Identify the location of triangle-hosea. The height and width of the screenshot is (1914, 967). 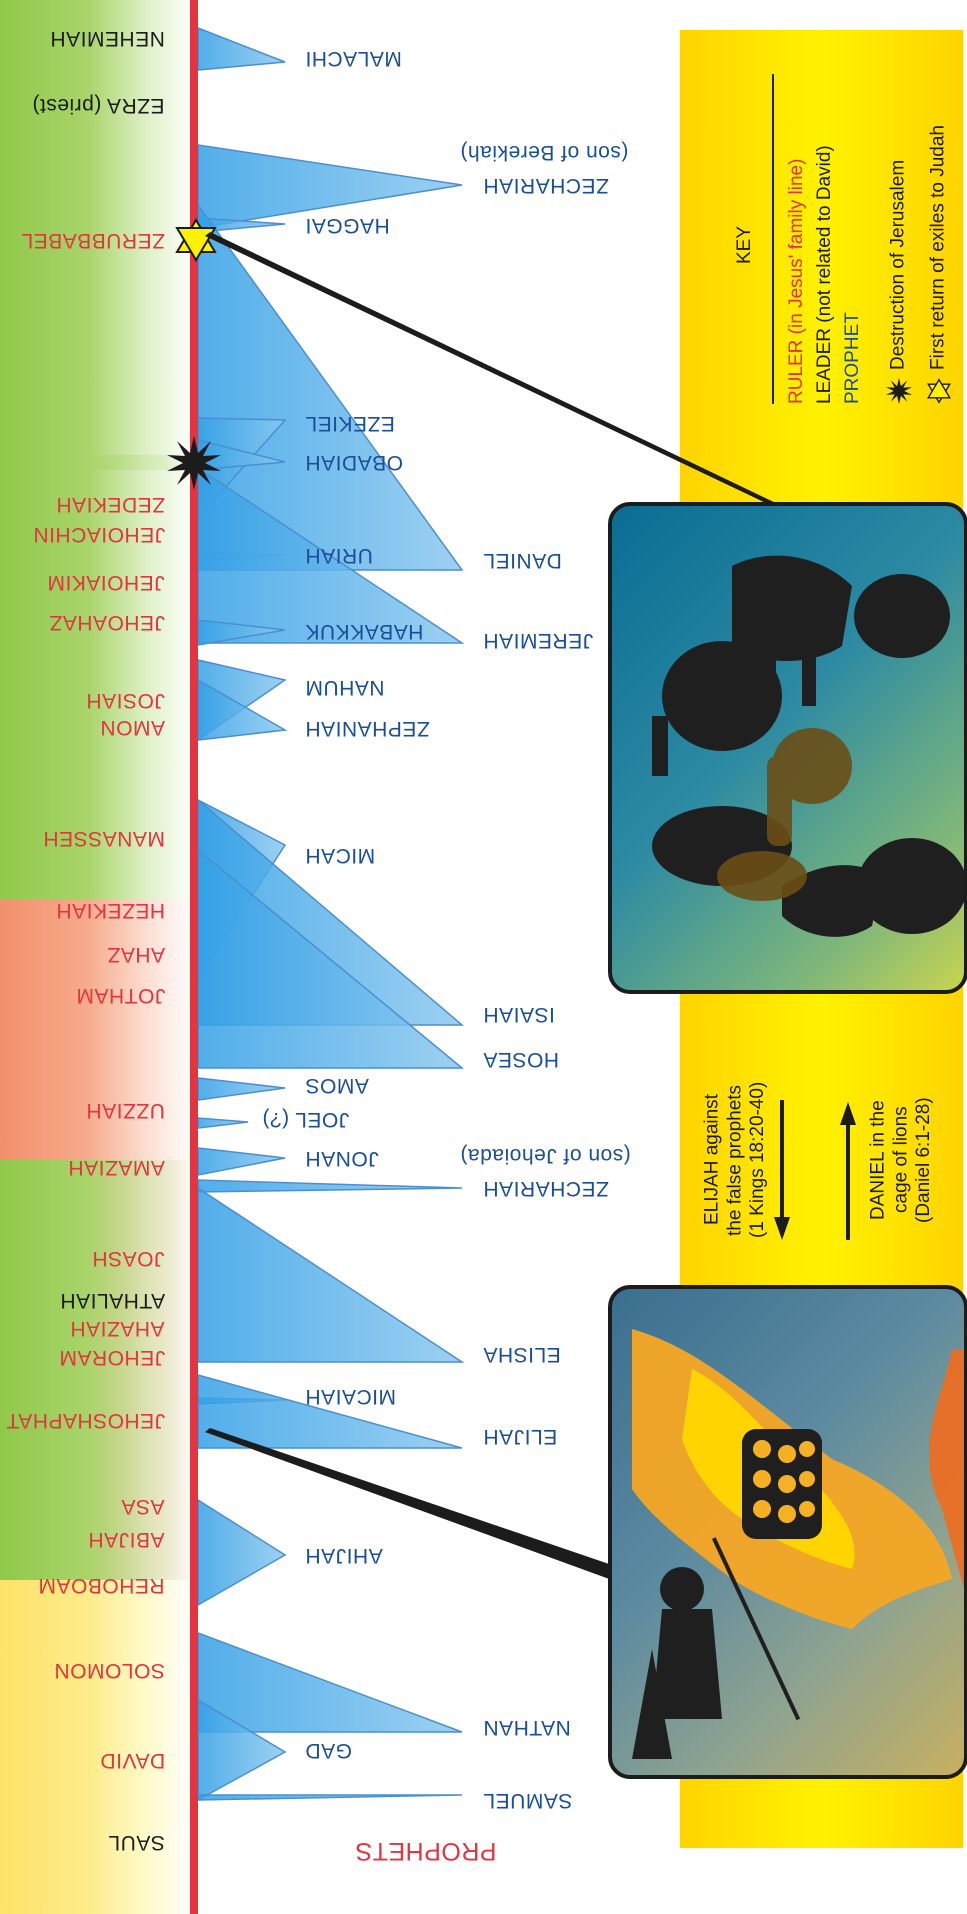
(331, 958).